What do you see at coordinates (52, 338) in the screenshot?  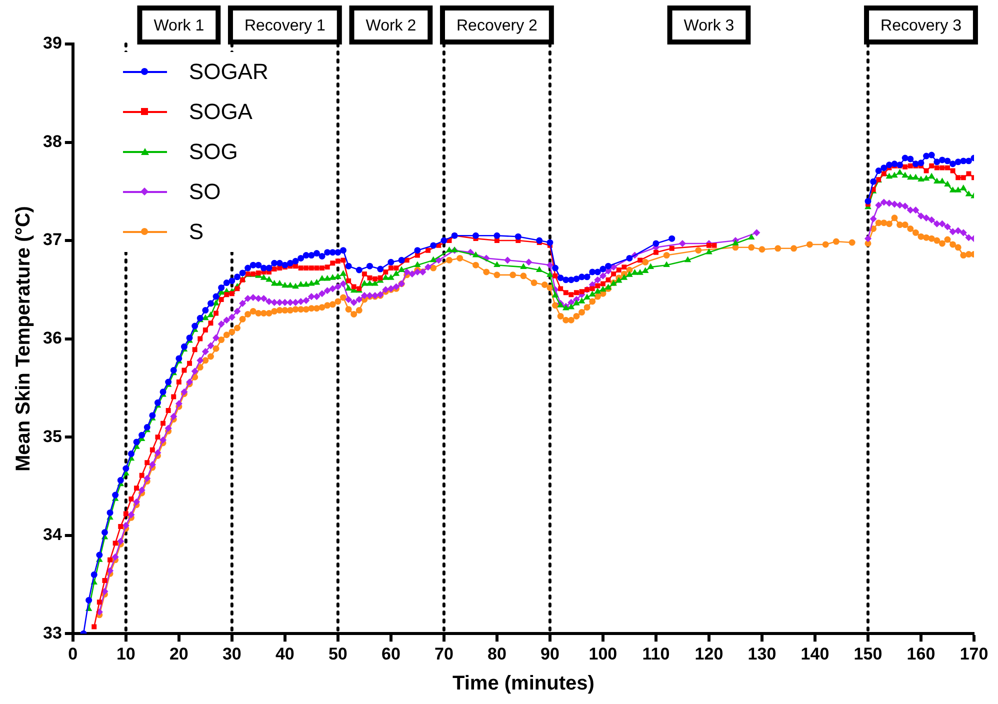 I see `y-tick-label: 36` at bounding box center [52, 338].